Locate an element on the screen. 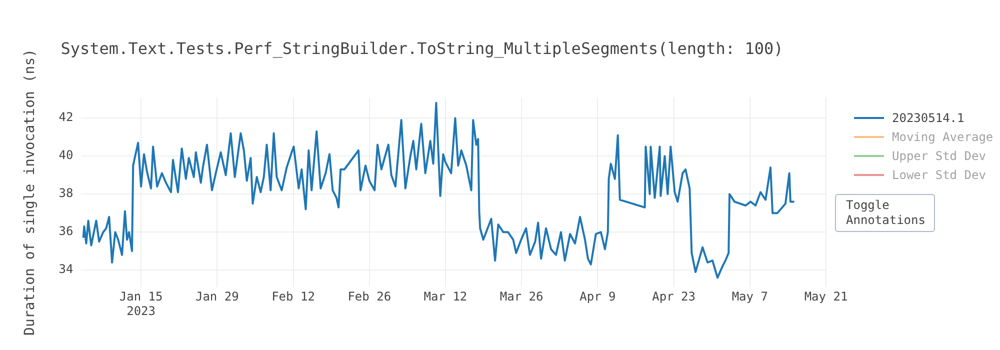 This screenshot has width=1000, height=350. y-tick-label: 40 is located at coordinates (66, 155).